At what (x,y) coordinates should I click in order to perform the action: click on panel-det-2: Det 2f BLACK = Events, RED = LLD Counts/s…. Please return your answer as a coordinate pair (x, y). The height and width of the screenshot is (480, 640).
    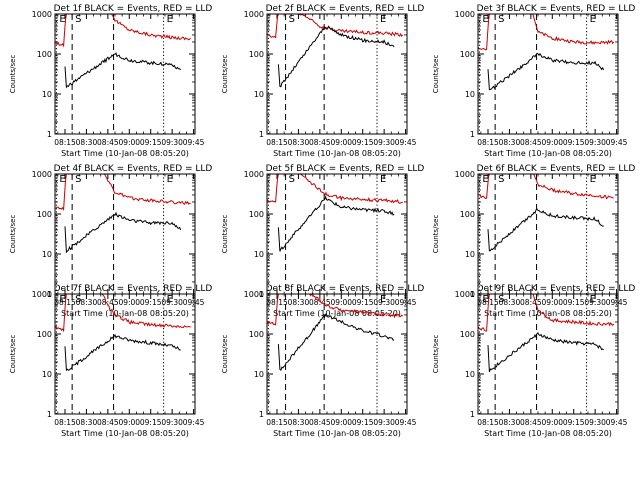
    Looking at the image, I should click on (322, 81).